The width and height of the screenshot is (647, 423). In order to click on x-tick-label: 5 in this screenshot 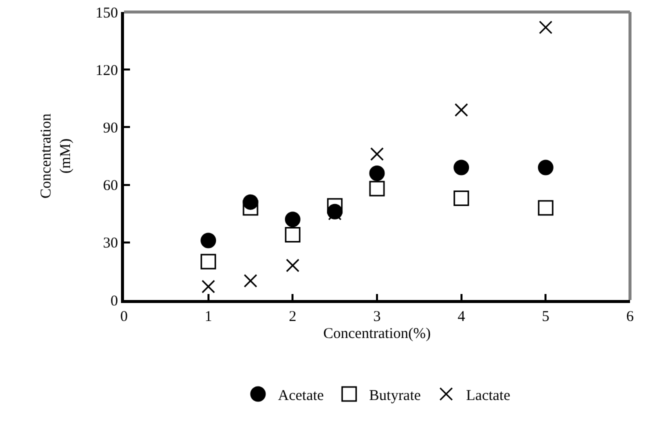, I will do `click(546, 317)`.